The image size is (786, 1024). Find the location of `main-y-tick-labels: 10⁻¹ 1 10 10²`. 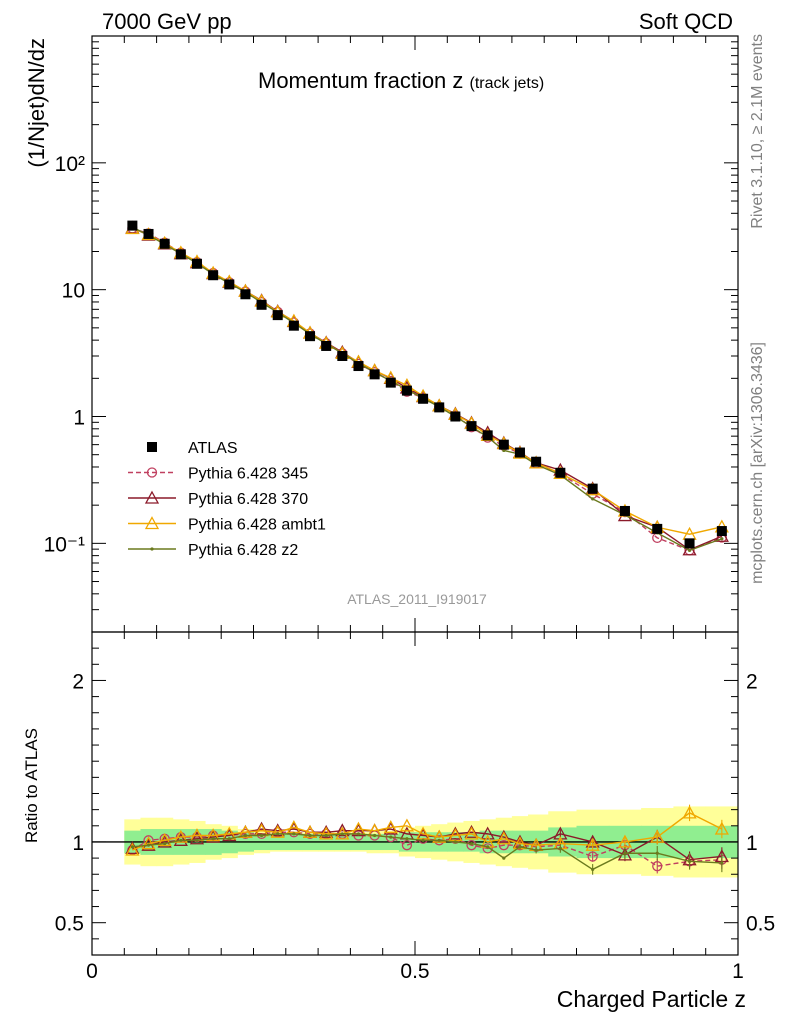

main-y-tick-labels: 10⁻¹ 1 10 10² is located at coordinates (64, 355).